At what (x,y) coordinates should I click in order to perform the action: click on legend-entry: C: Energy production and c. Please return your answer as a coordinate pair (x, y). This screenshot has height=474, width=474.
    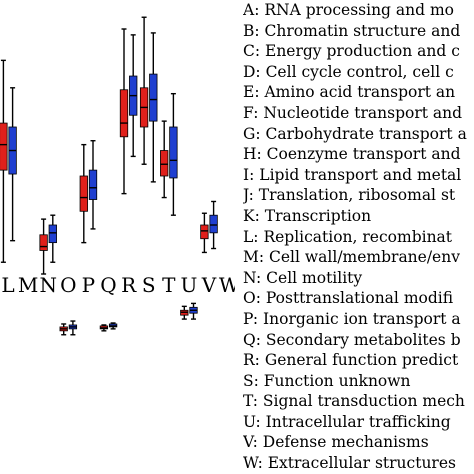
    Looking at the image, I should click on (351, 51).